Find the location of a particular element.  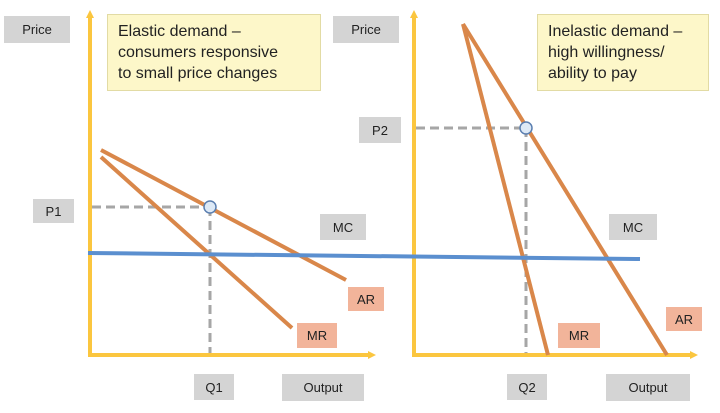

left-output-axis-label: Output is located at coordinates (323, 387).